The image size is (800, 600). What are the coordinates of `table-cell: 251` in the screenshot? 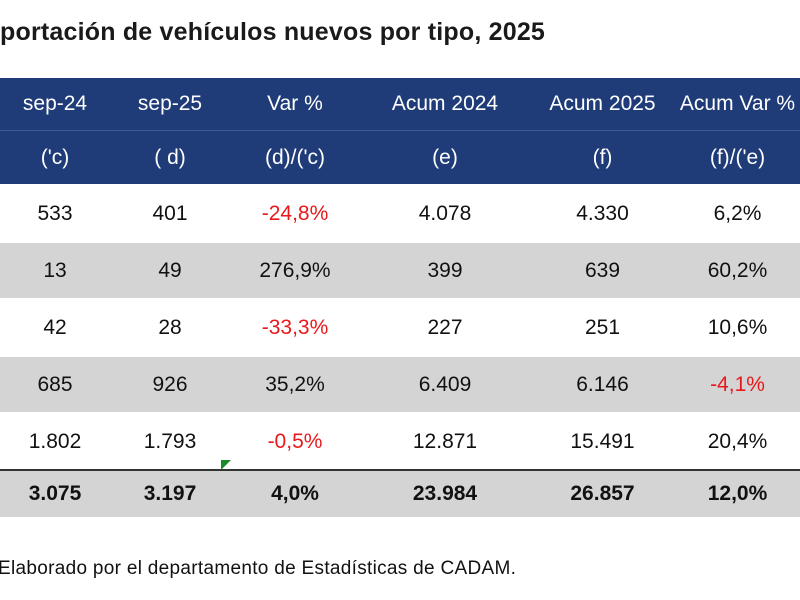 It's located at (602, 327).